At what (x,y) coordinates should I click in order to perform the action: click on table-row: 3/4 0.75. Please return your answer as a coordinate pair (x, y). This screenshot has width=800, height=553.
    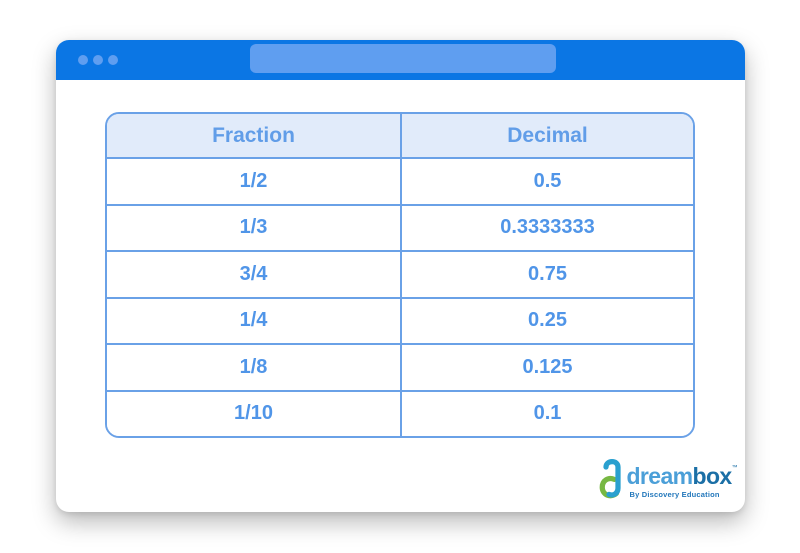
    Looking at the image, I should click on (400, 273).